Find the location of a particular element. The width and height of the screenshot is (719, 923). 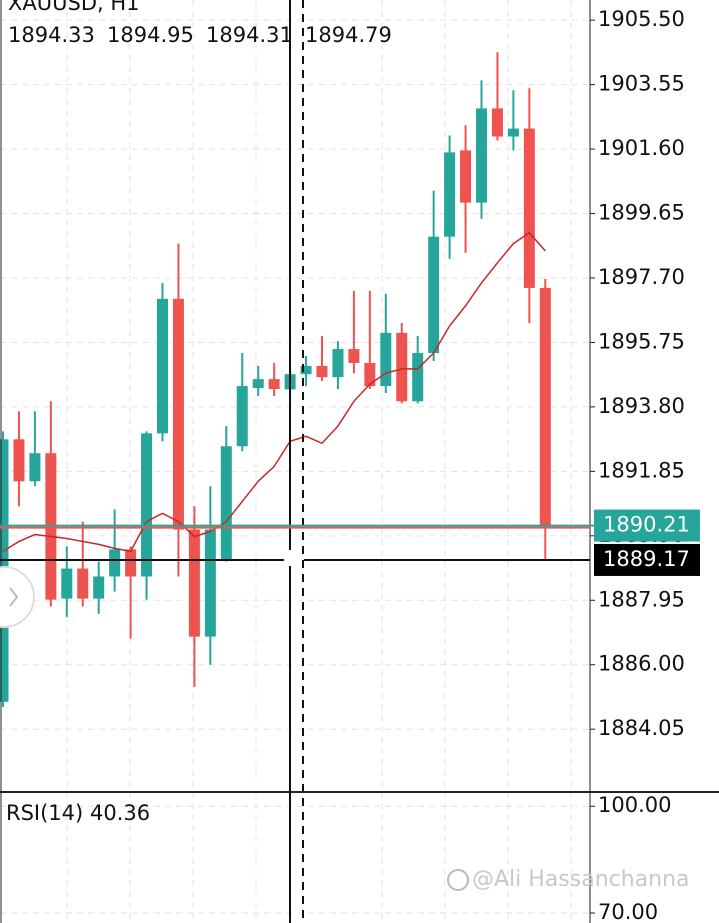

chart-title: XAUUSD, H1 is located at coordinates (74, 7).